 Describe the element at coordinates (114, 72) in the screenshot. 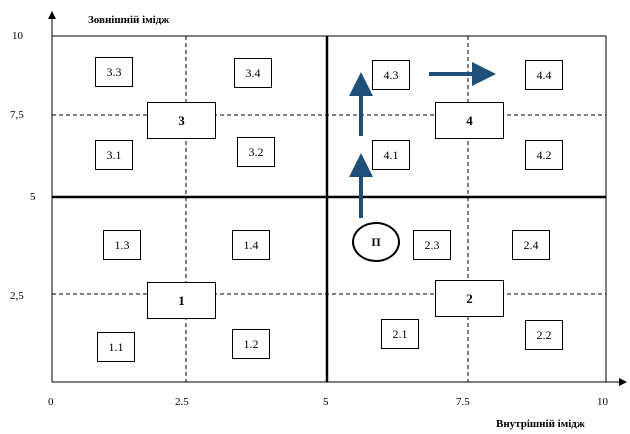

I see `cell-box: 3.3` at that location.